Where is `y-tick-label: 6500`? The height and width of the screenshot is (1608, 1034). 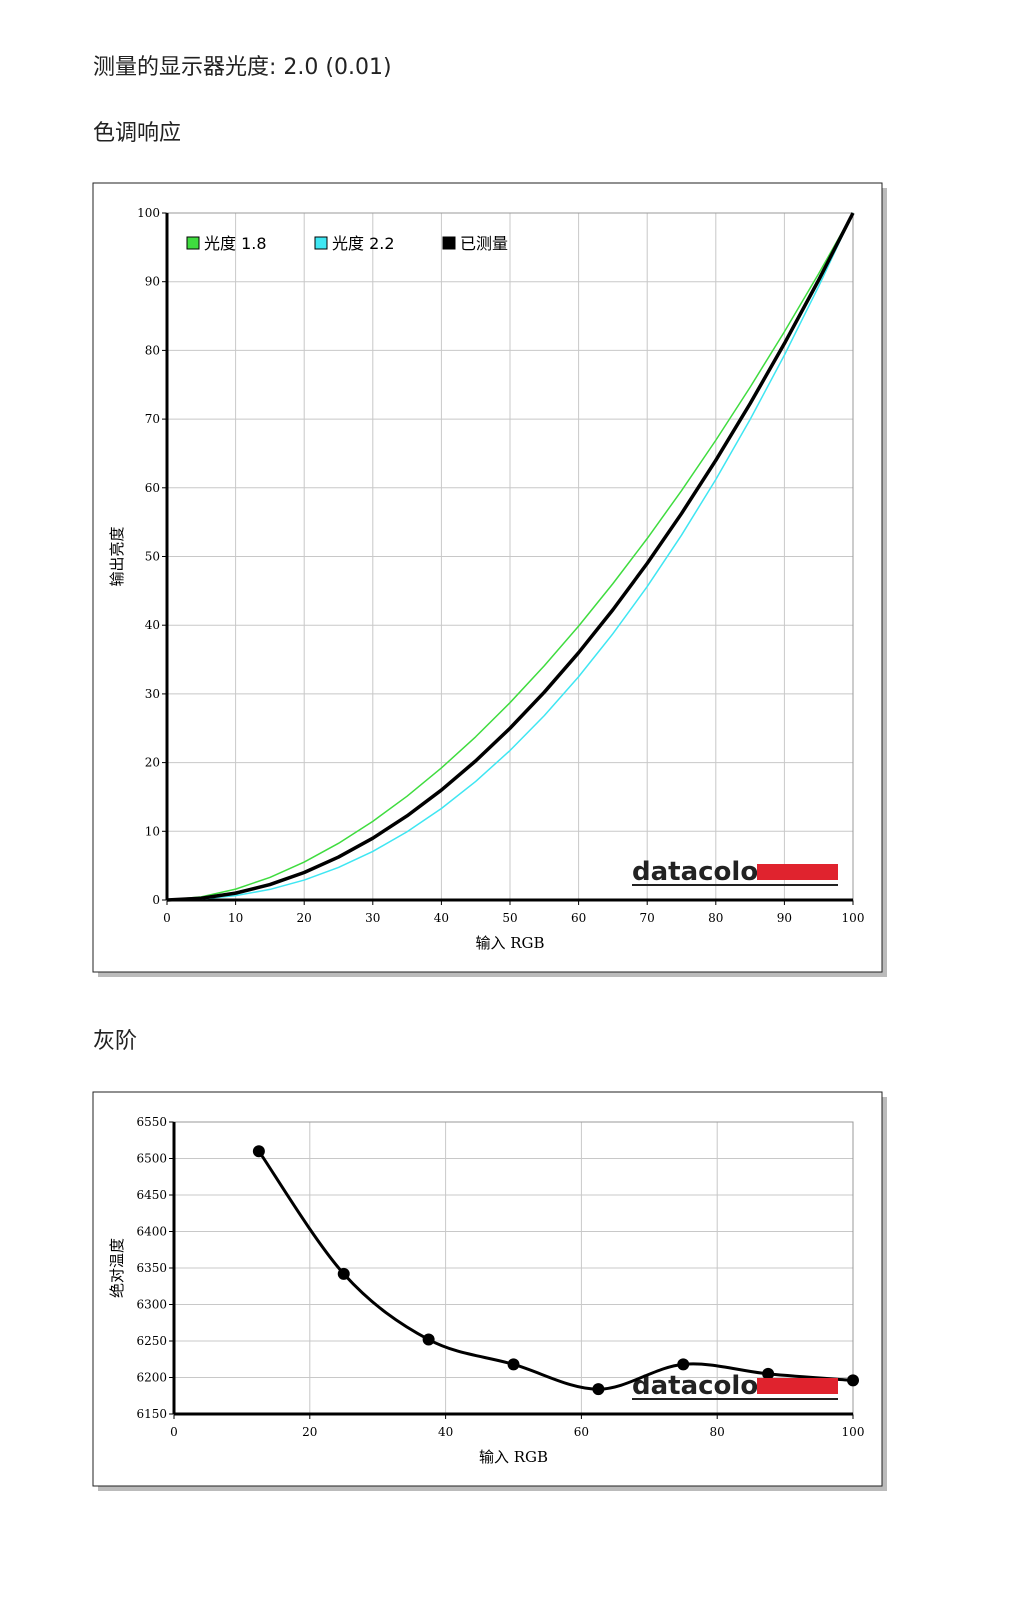
y-tick-label: 6500 is located at coordinates (151, 1159).